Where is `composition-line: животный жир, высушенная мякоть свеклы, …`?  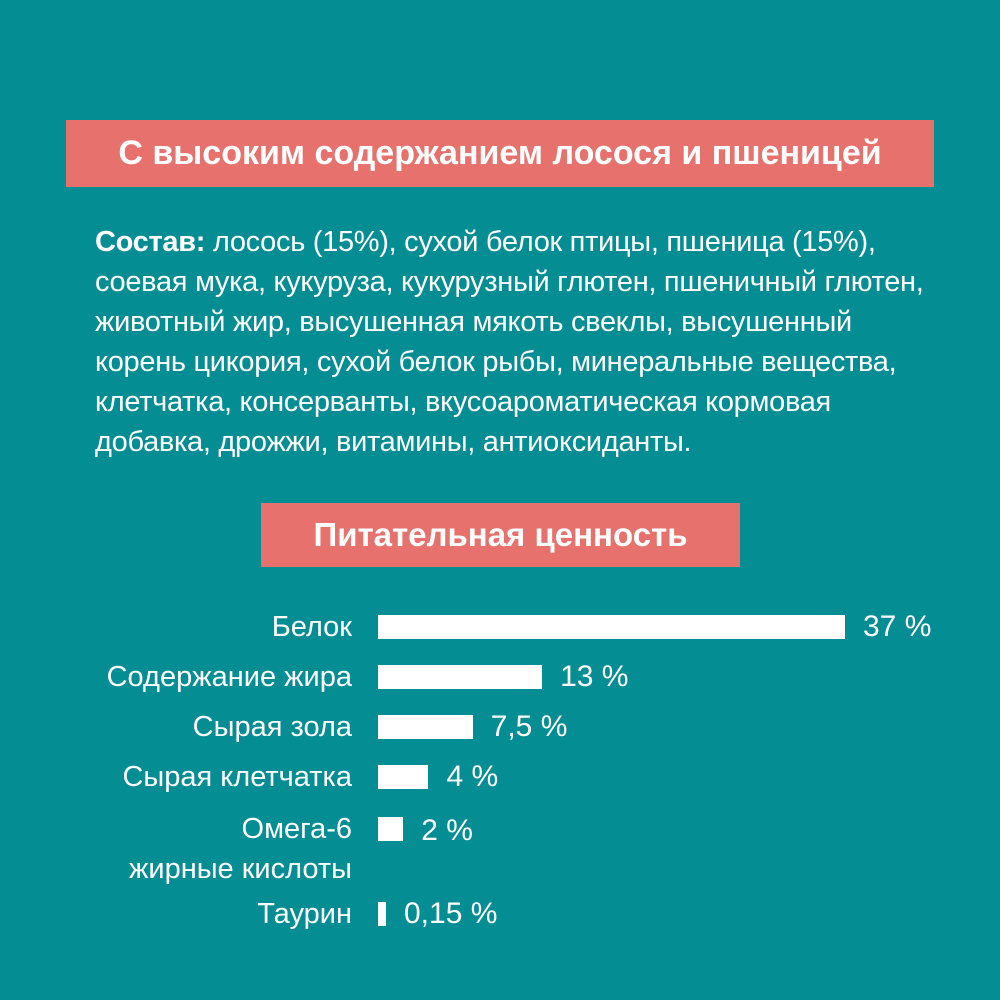 composition-line: животный жир, высушенная мякоть свеклы, … is located at coordinates (473, 322).